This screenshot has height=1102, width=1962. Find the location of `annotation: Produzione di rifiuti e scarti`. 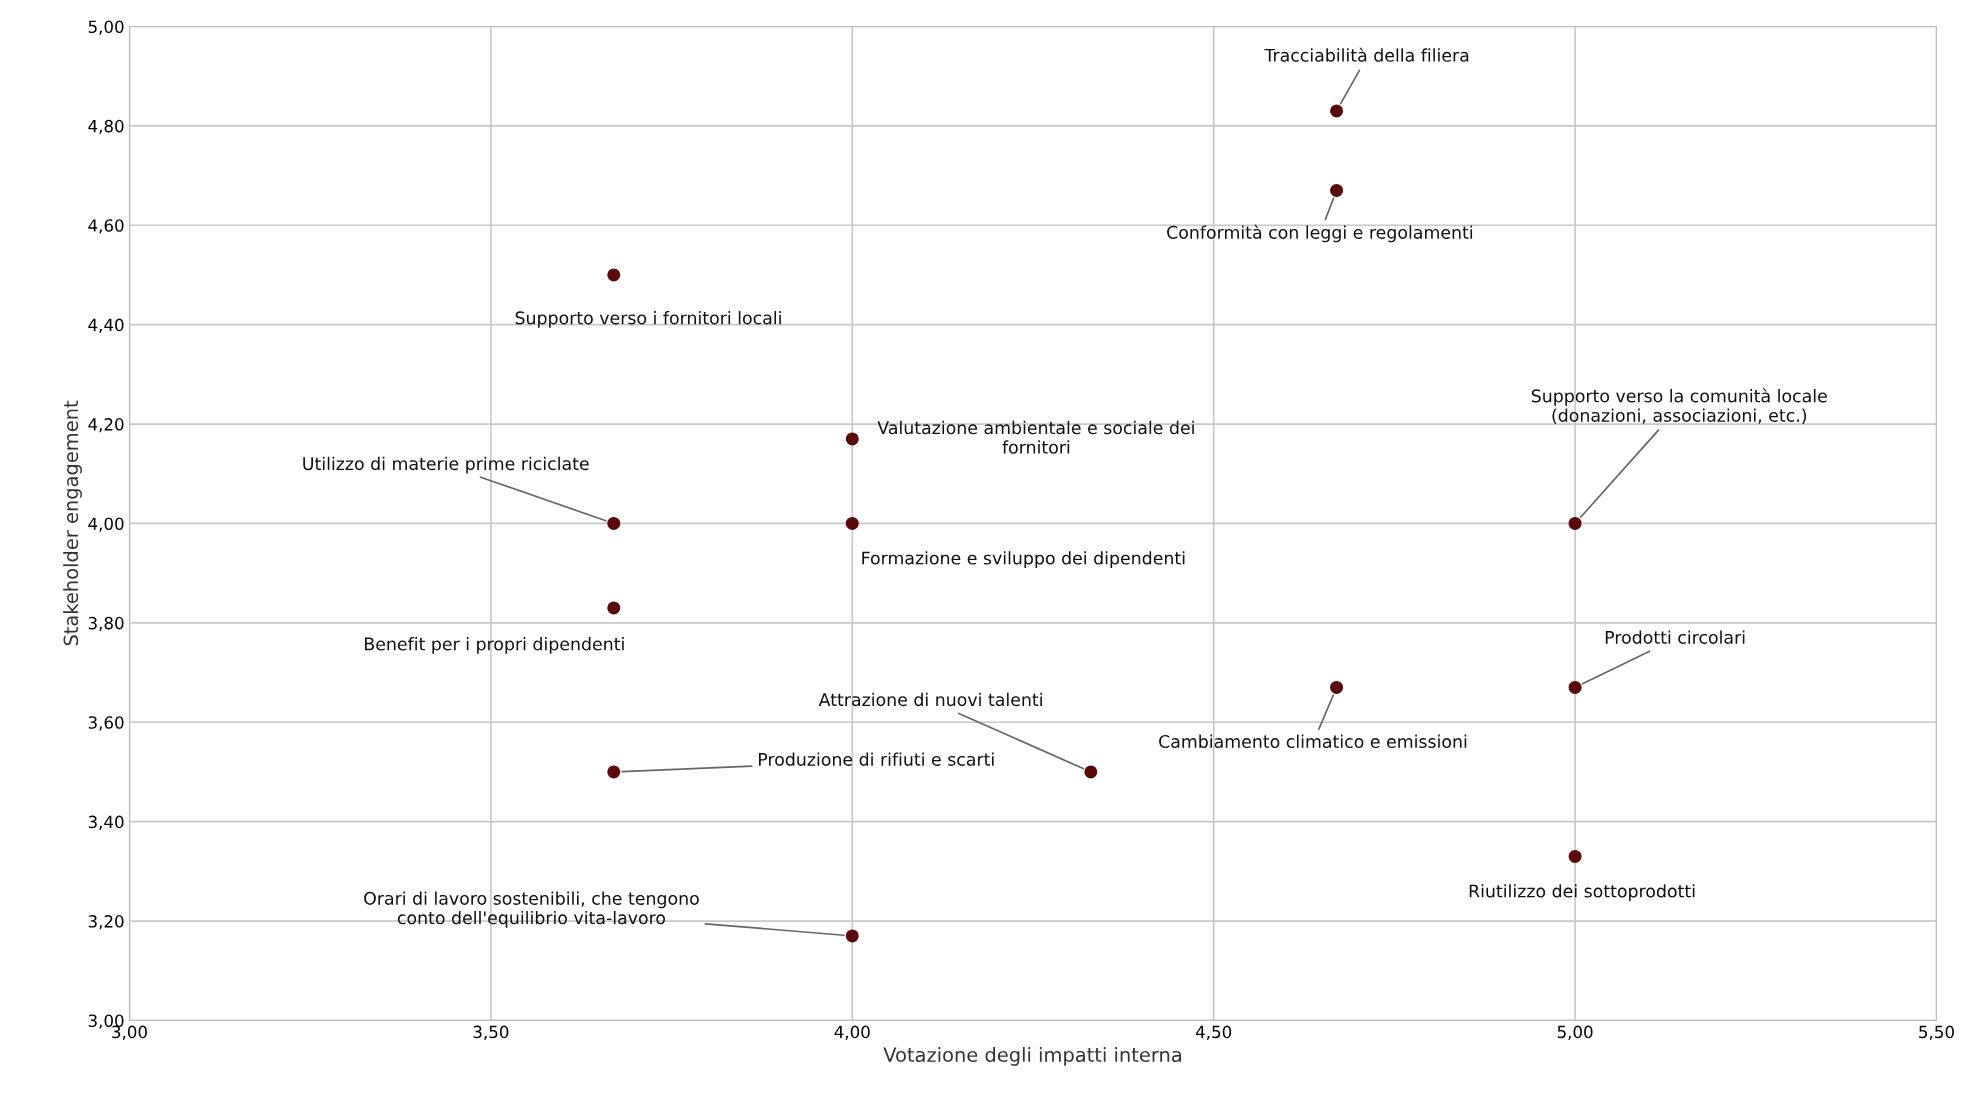

annotation: Produzione di rifiuti e scarti is located at coordinates (876, 759).